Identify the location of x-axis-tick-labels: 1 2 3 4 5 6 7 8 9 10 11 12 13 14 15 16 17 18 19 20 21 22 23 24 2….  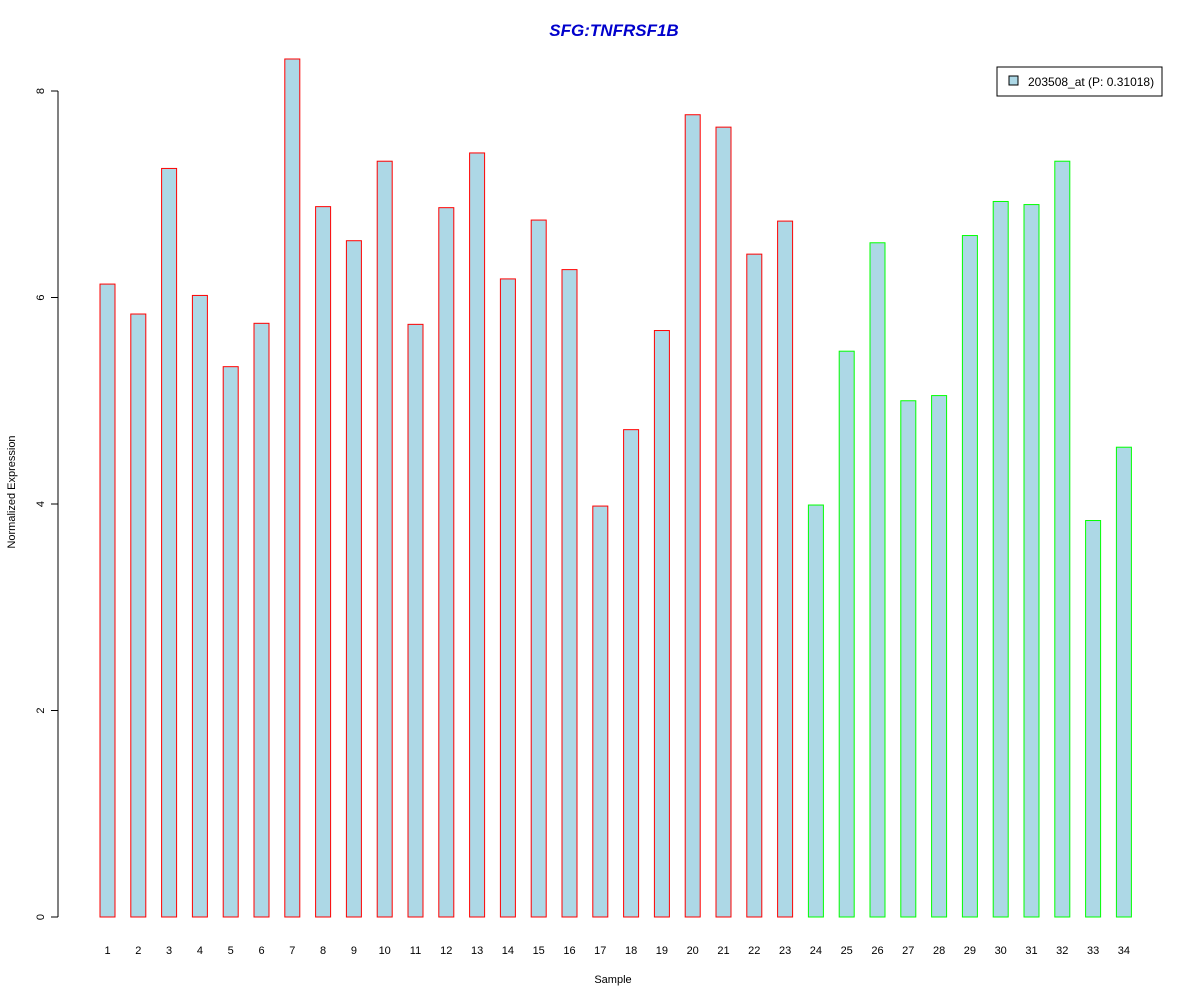
(617, 951).